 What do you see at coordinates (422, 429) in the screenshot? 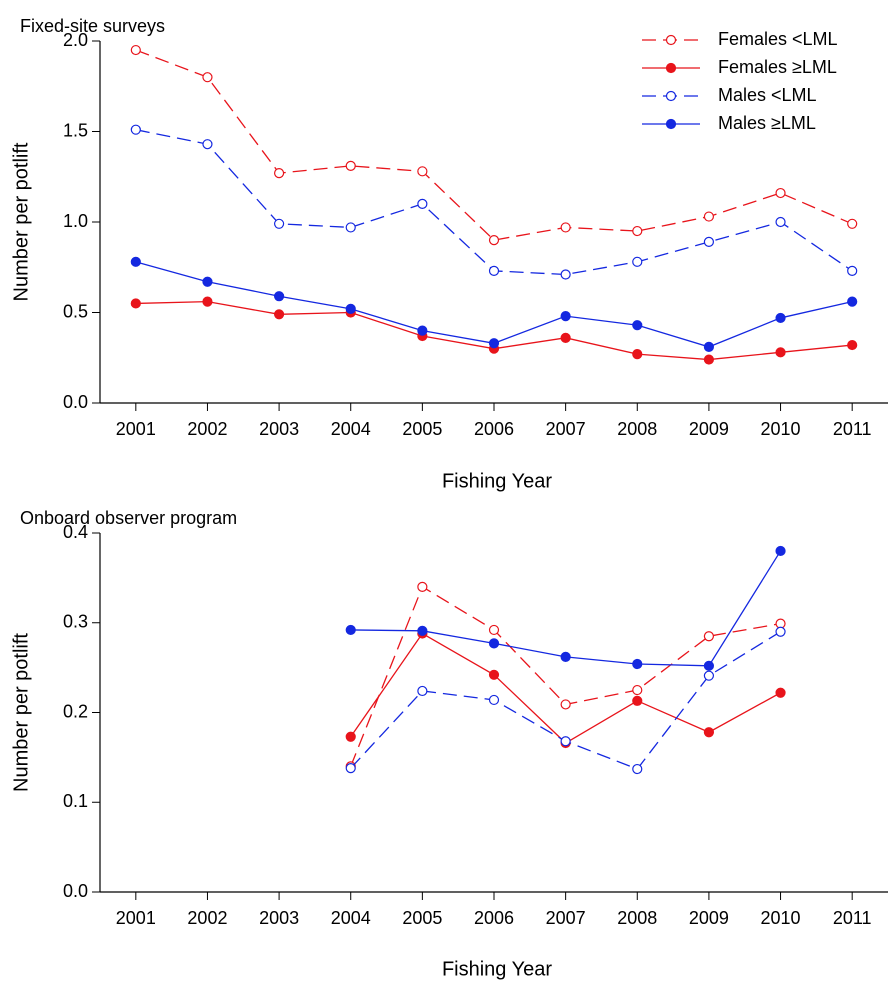
I see `x-tick-label: 2005` at bounding box center [422, 429].